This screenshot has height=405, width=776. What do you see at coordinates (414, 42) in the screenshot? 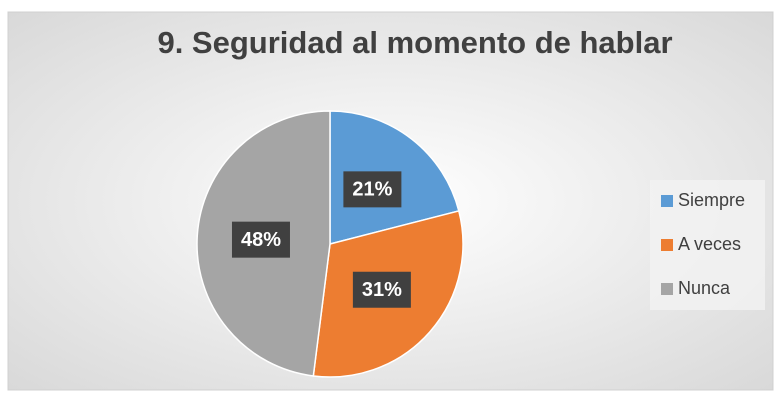
I see `chart-title: 9. Seguridad al momento de hablar` at bounding box center [414, 42].